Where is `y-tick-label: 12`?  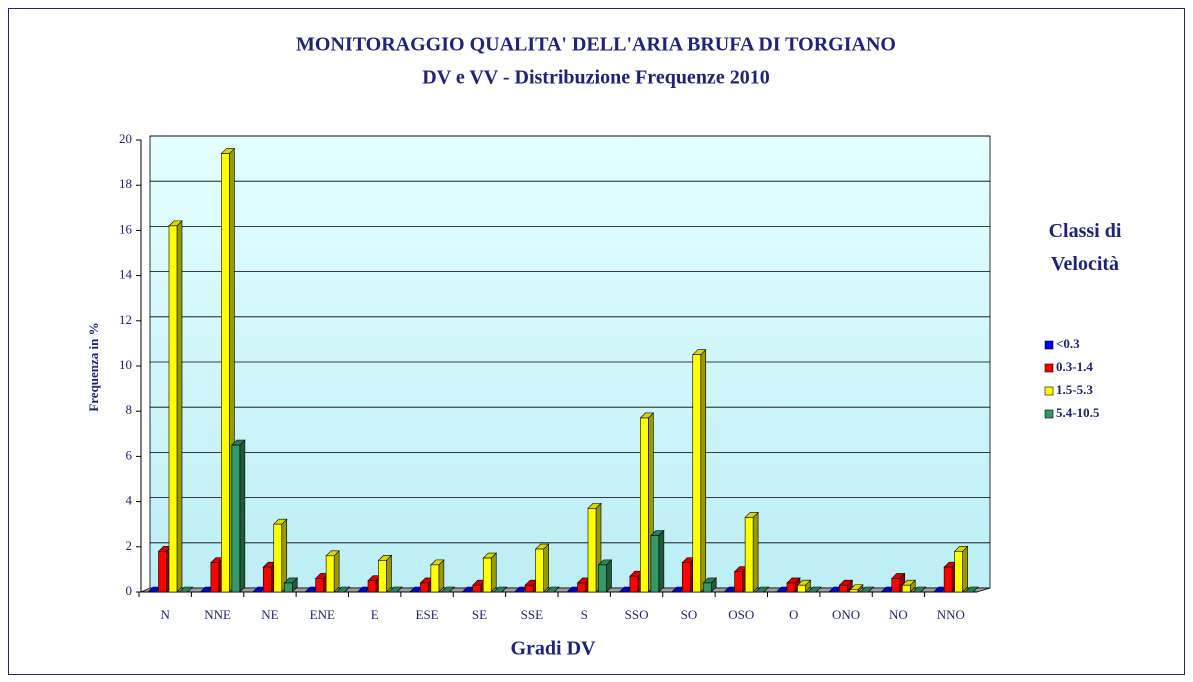 y-tick-label: 12 is located at coordinates (125, 319).